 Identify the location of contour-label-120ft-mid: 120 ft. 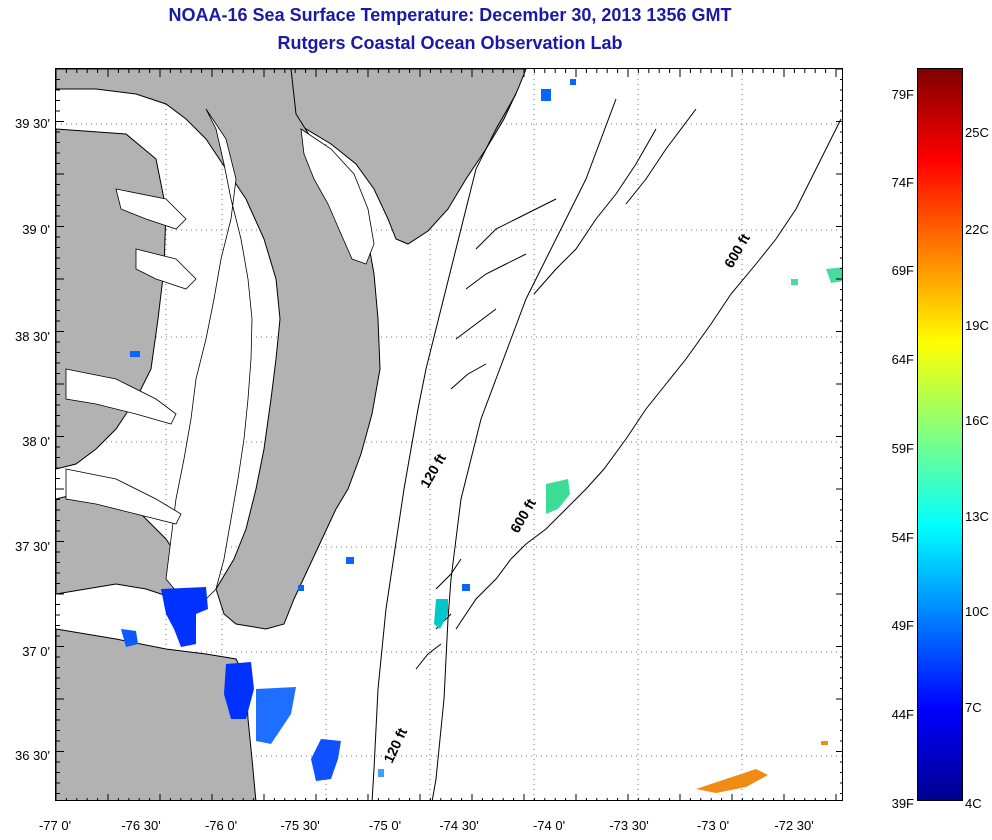
(433, 471).